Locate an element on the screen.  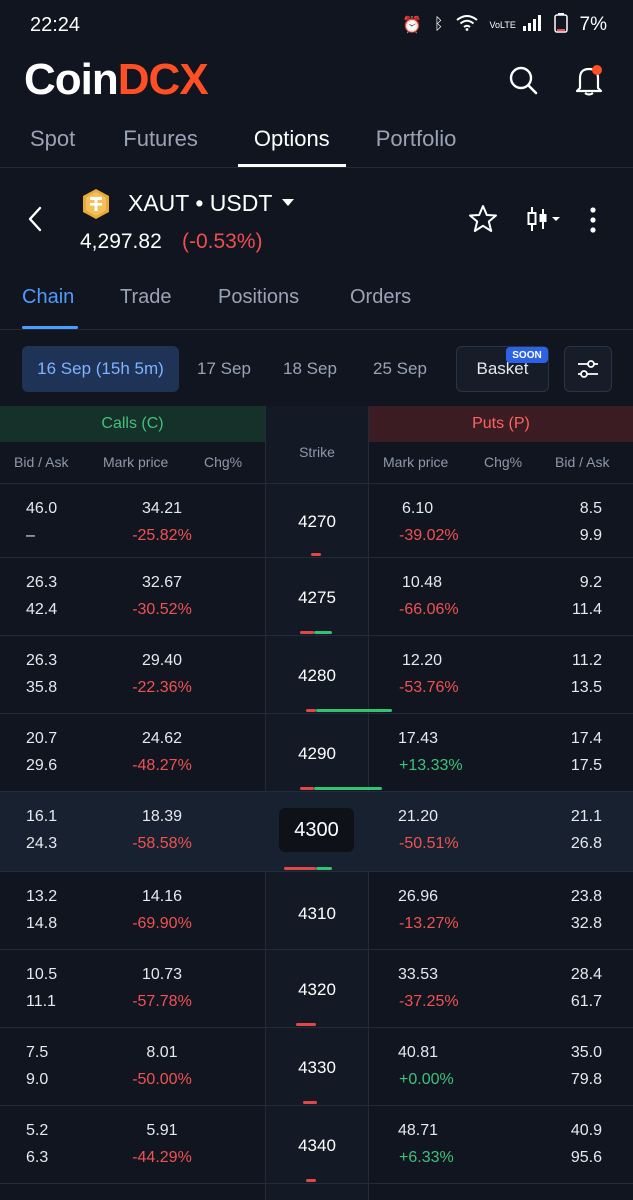
put-mark-price: 26.96 is located at coordinates (418, 896).